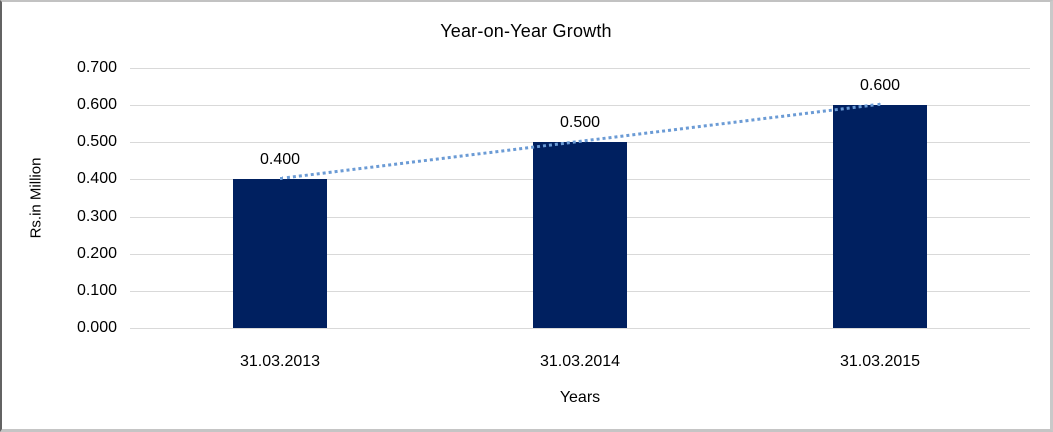 Image resolution: width=1053 pixels, height=432 pixels. I want to click on y-tick-label: 0.200, so click(96, 253).